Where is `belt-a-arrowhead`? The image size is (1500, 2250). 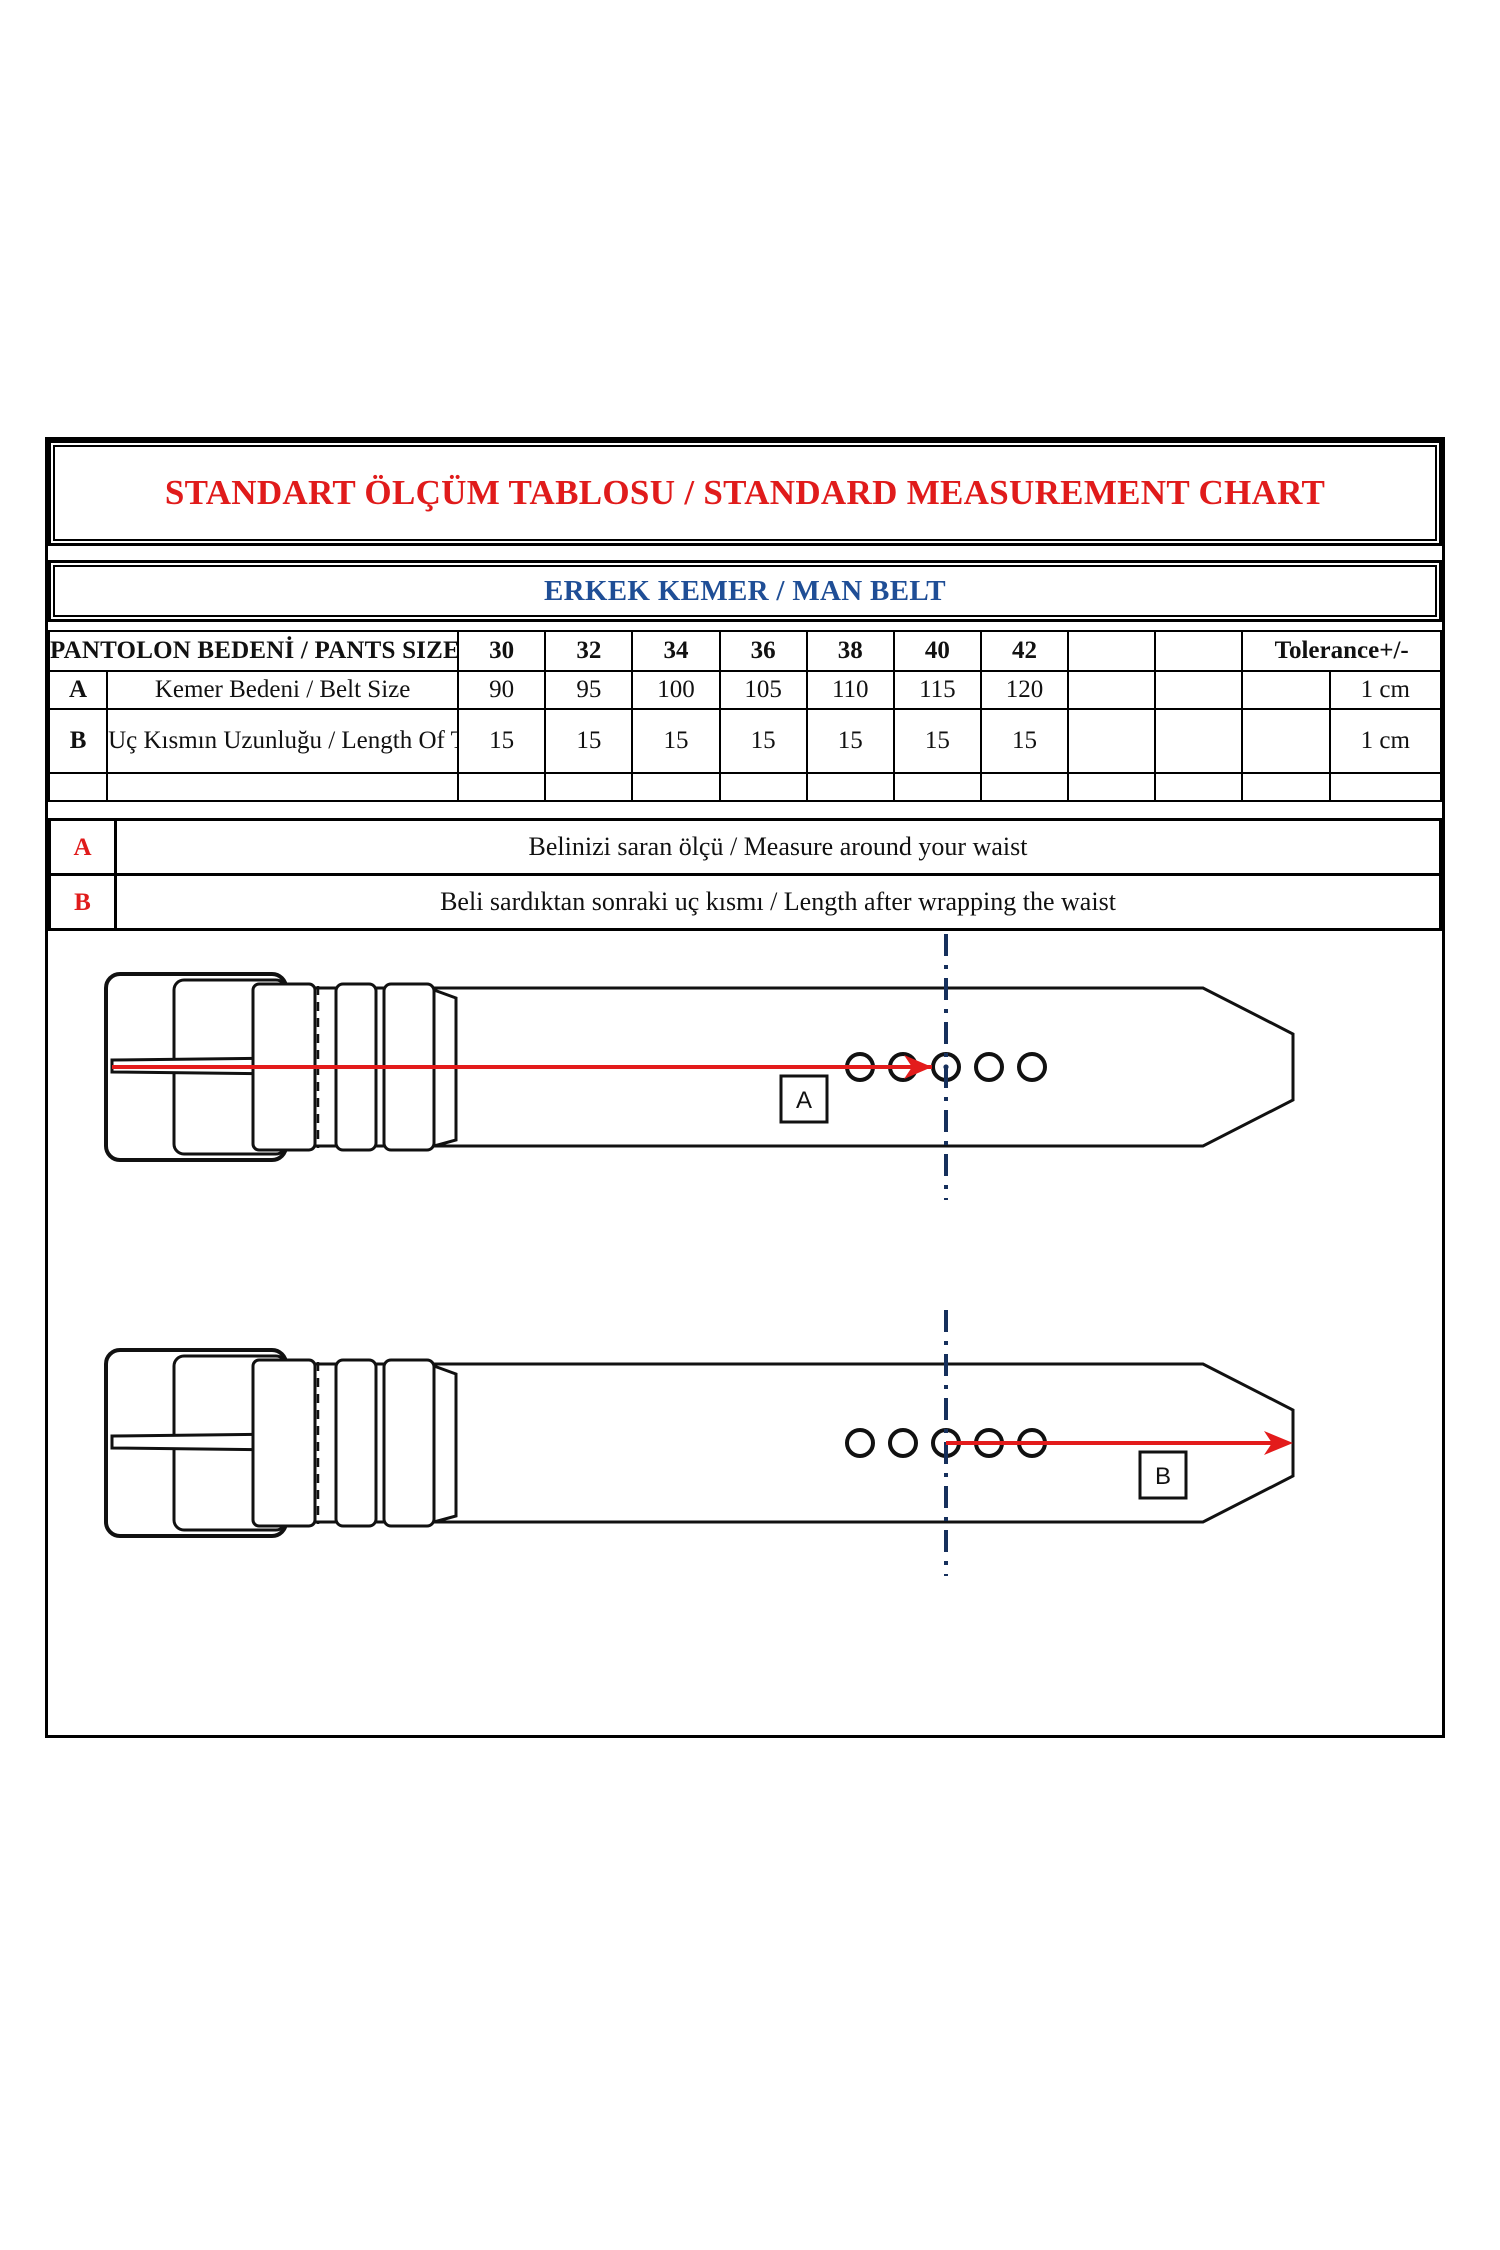
belt-a-arrowhead is located at coordinates (918, 1067).